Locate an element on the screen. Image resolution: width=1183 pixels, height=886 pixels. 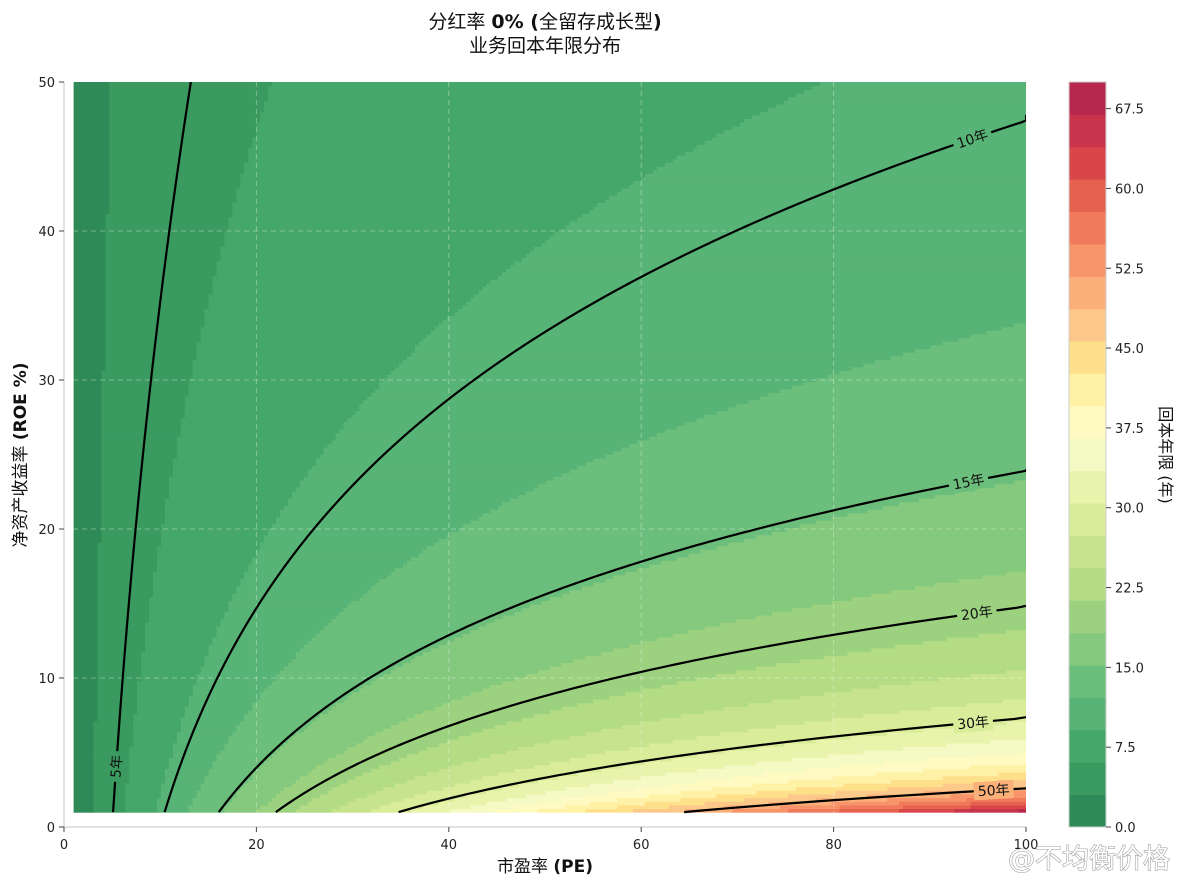
contour-label-20: 20年 is located at coordinates (976, 613).